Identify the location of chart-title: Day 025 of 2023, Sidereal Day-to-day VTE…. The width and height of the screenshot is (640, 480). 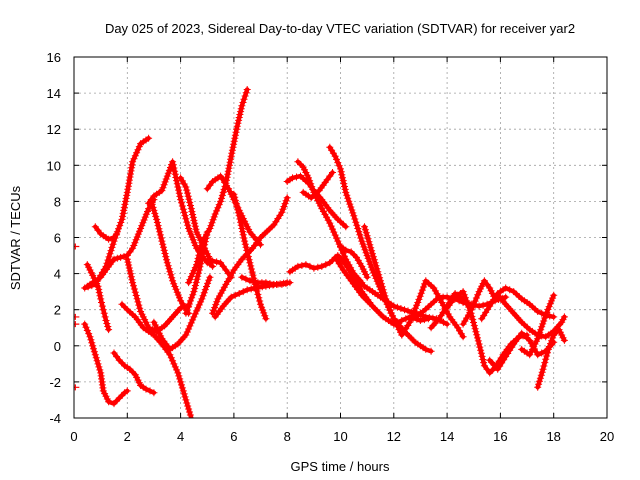
(340, 28).